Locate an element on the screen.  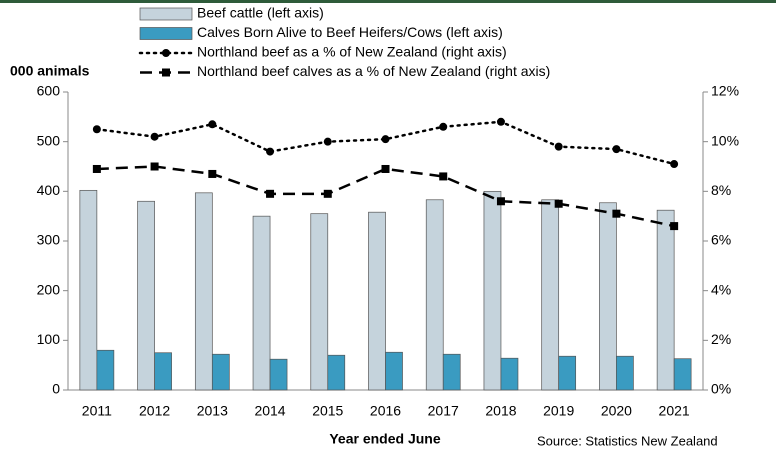
source: Source: Statistics New Zealand is located at coordinates (627, 440).